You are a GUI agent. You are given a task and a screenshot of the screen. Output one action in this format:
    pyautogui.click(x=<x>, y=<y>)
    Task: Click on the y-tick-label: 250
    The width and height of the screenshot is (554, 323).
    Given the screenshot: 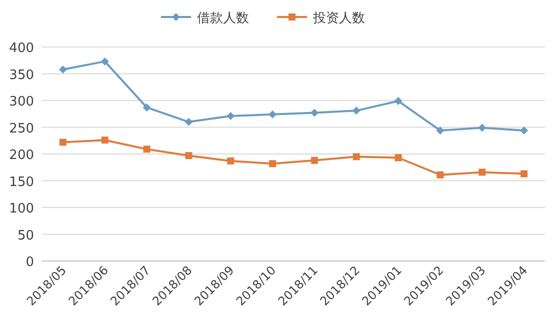 What is the action you would take?
    pyautogui.click(x=21, y=128)
    